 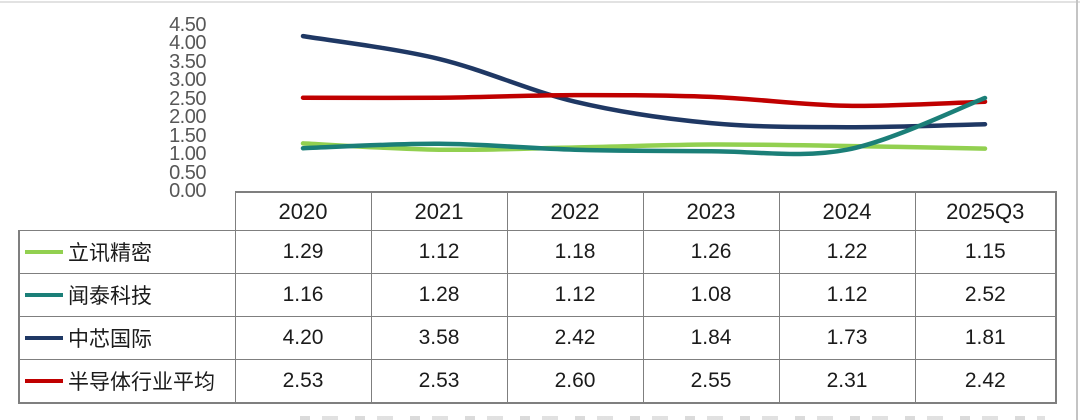 I want to click on table-row: 中芯国际 4.20 3.58 2.42 1.84 1.73 1.81, so click(x=537, y=338).